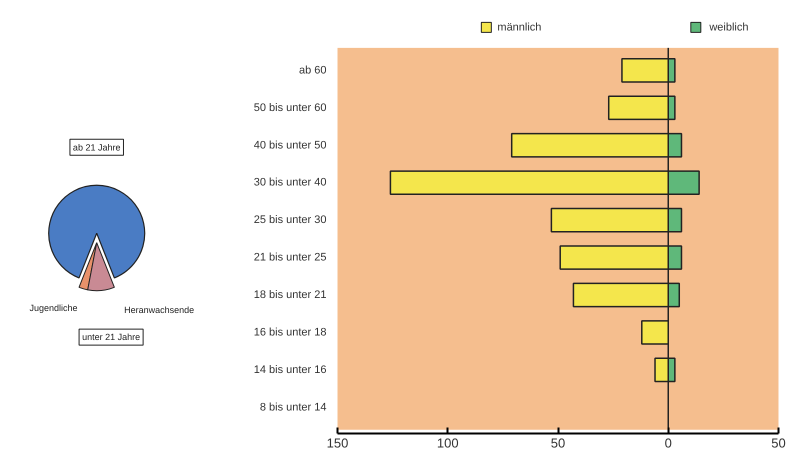  I want to click on x-tick-label: 0, so click(668, 443).